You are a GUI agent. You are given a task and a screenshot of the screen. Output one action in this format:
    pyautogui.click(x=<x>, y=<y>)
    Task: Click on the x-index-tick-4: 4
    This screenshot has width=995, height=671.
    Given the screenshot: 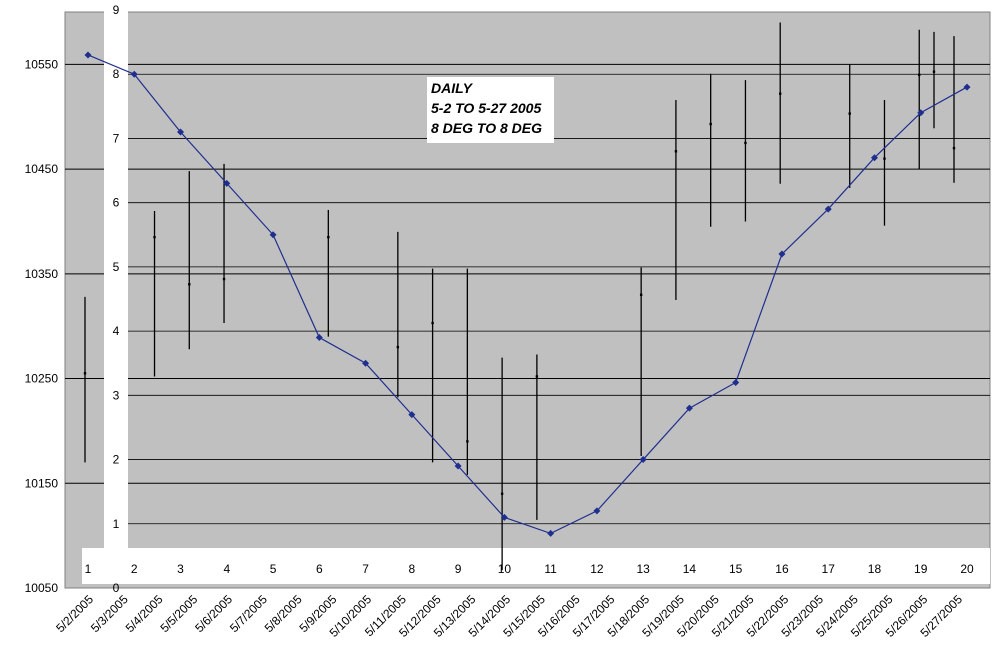 What is the action you would take?
    pyautogui.click(x=226, y=569)
    